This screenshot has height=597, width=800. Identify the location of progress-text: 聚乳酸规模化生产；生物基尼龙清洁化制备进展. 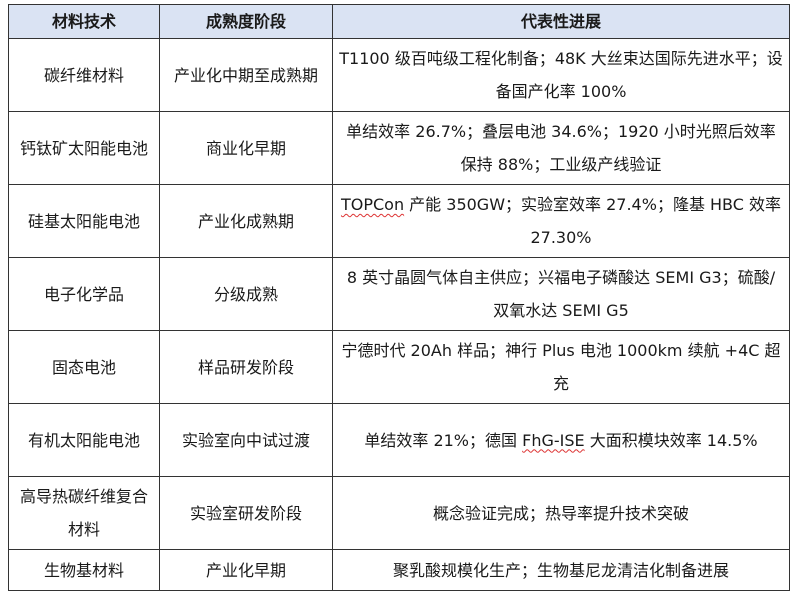
(560, 570).